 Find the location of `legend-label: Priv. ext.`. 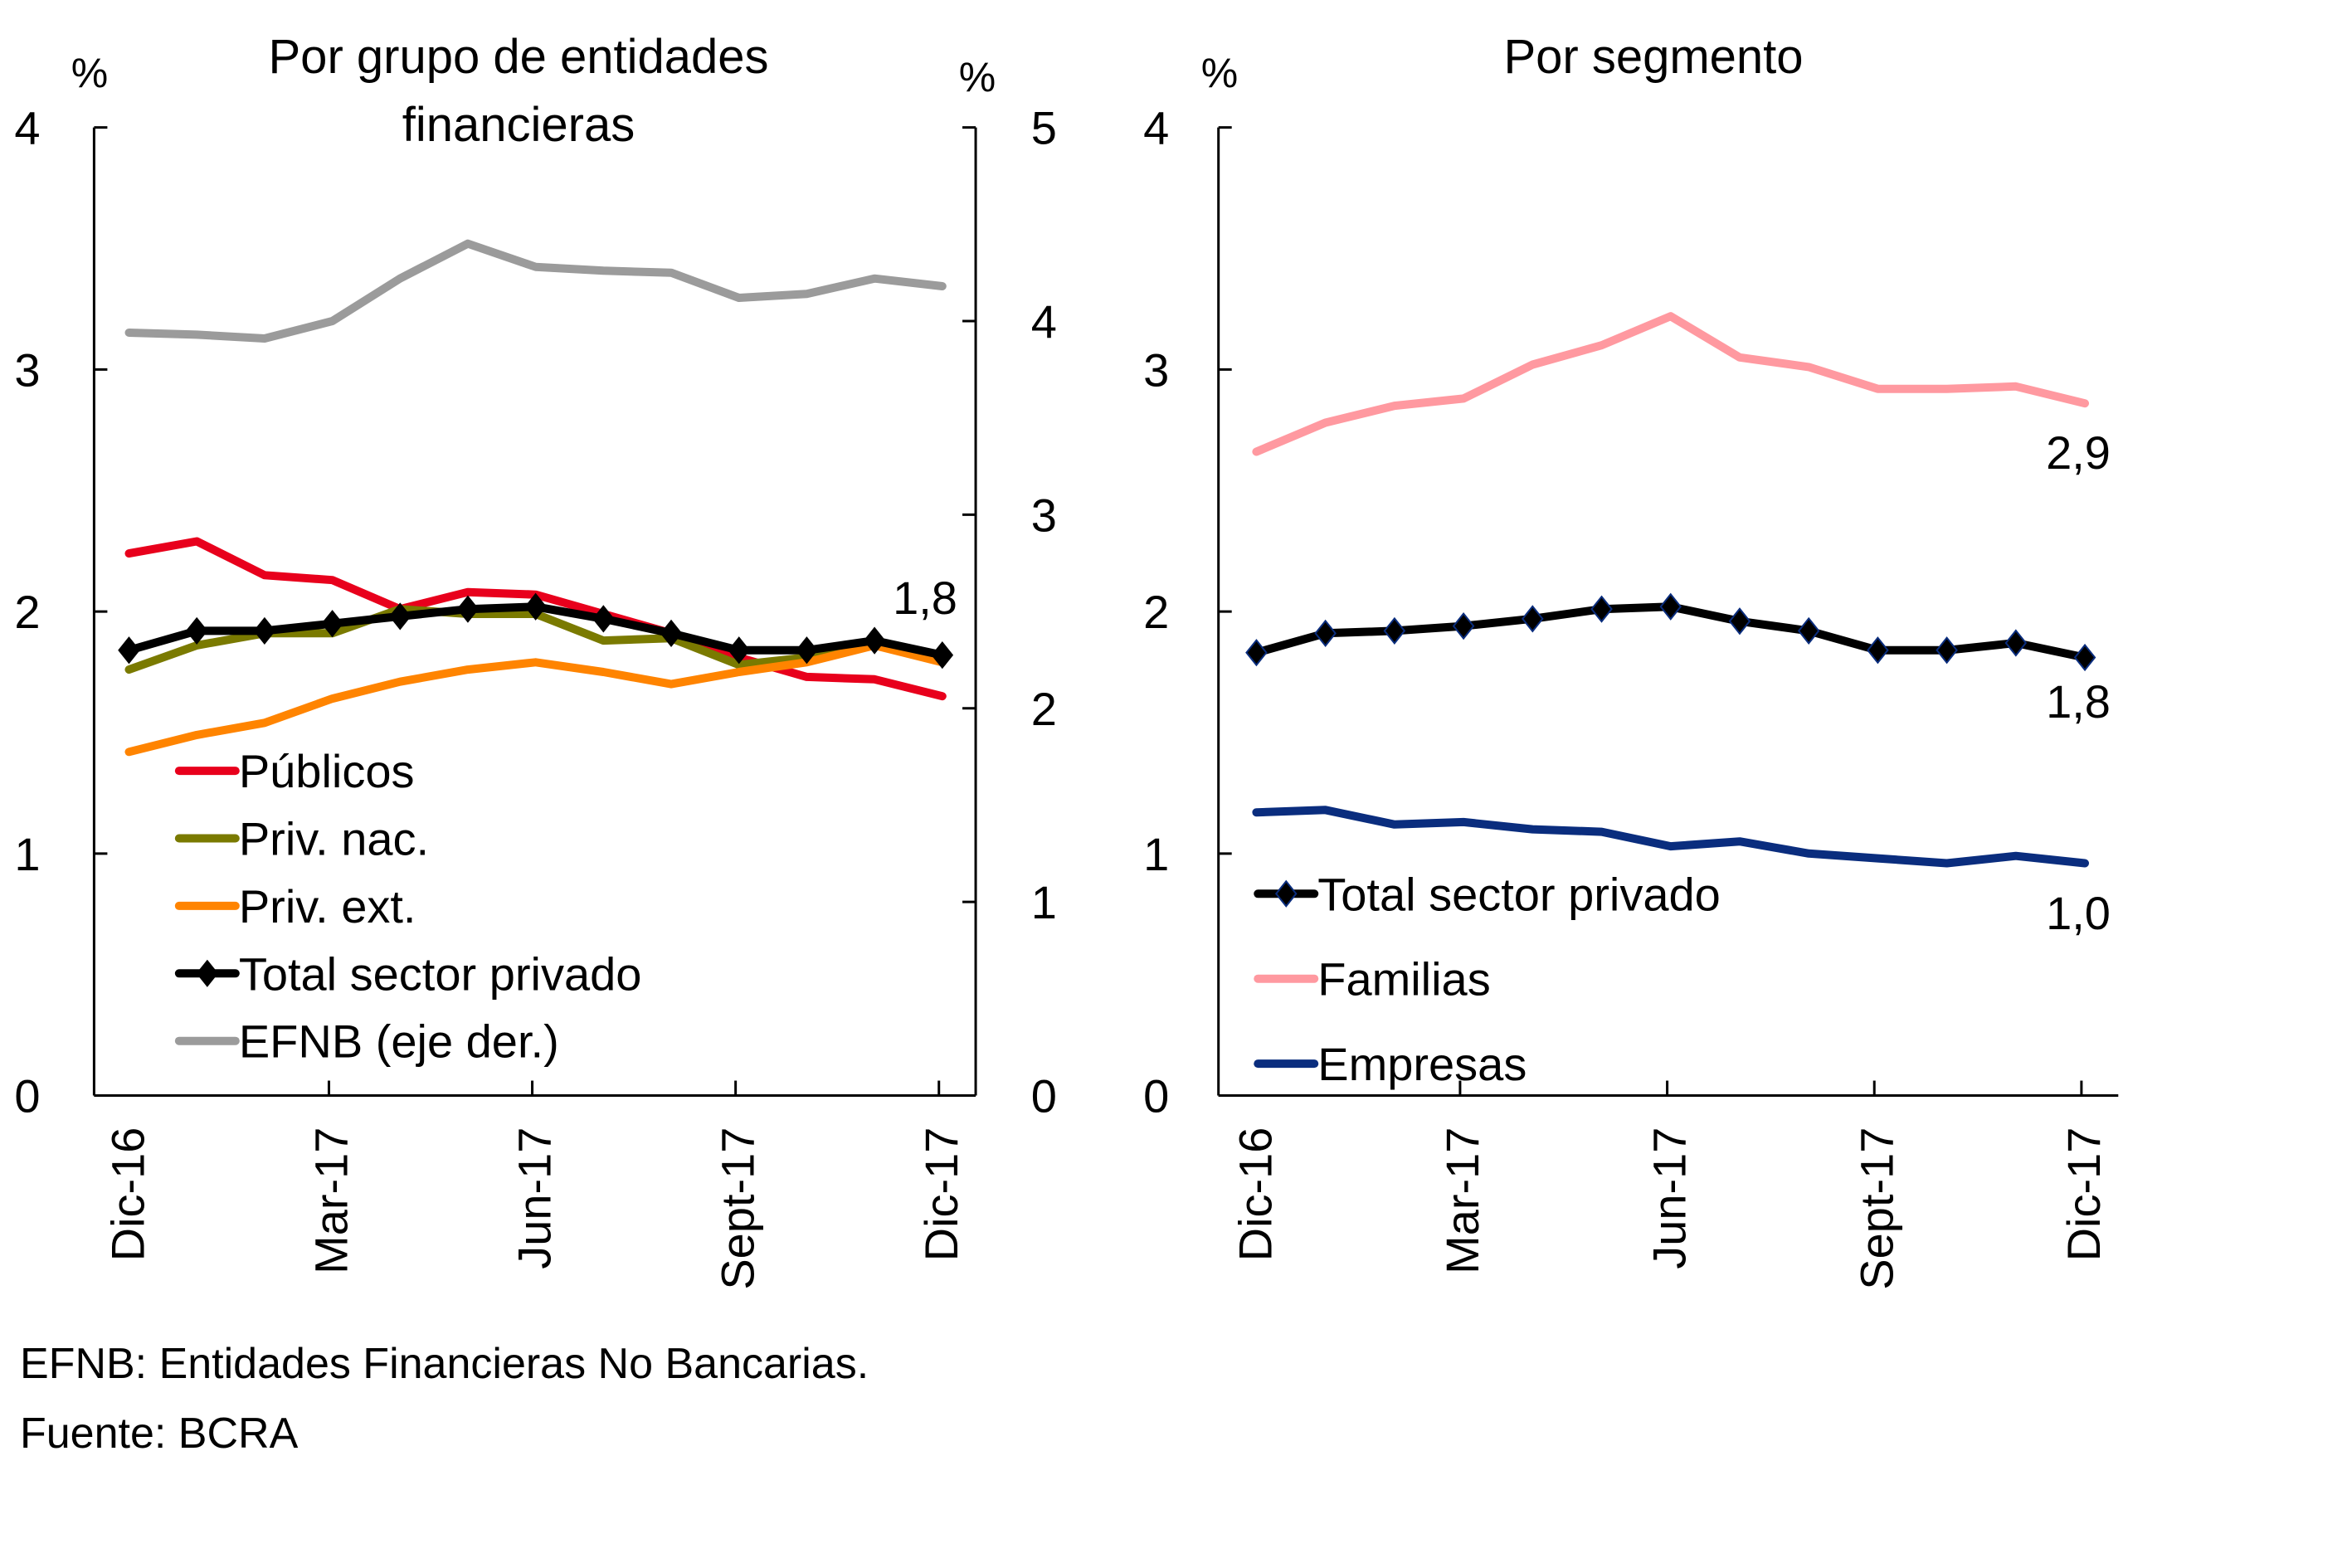

legend-label: Priv. ext. is located at coordinates (327, 906).